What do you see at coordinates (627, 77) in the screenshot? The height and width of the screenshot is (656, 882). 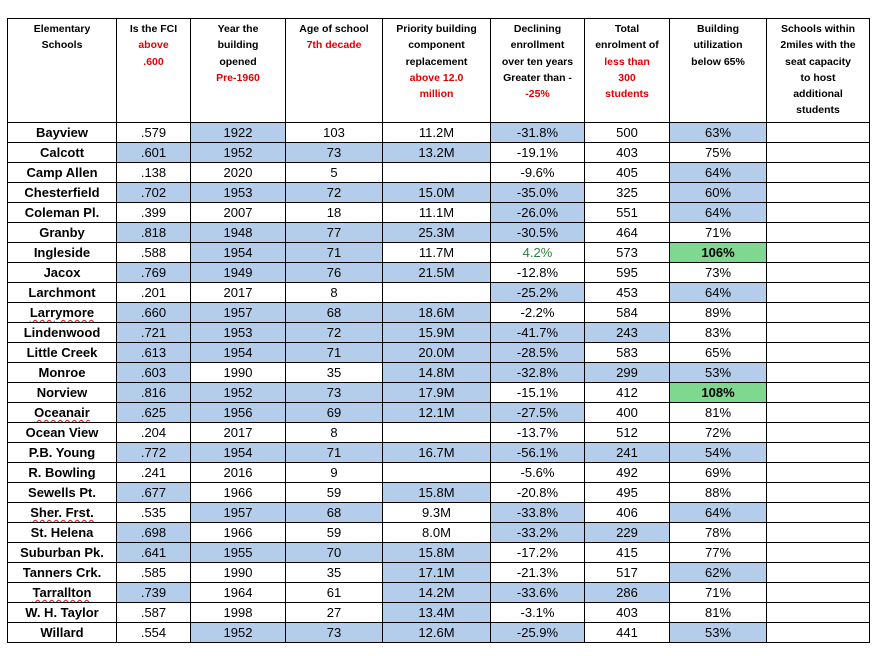 I see `header-line: 300` at bounding box center [627, 77].